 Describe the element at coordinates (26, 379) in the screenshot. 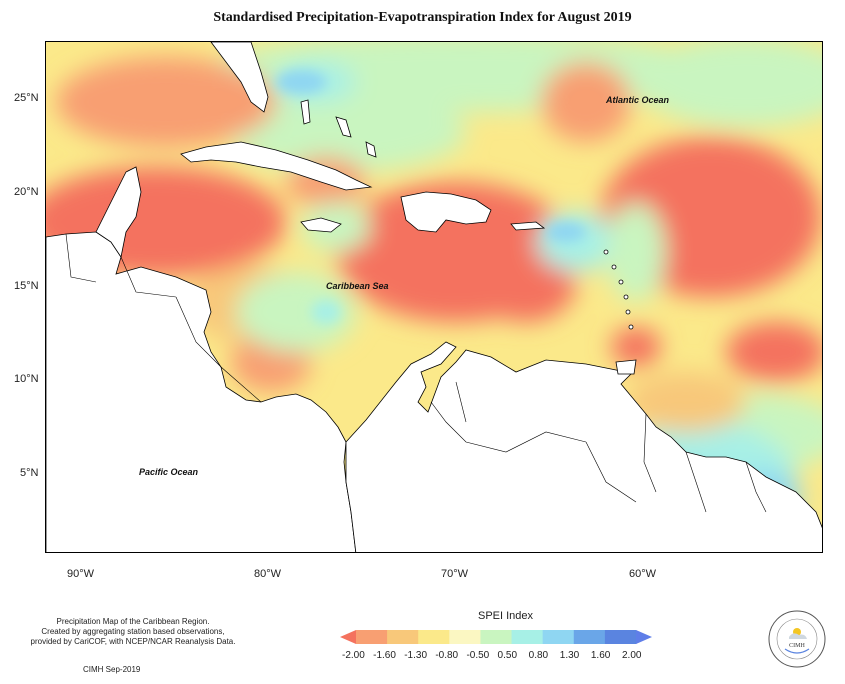

I see `lat-tick-10n: 10°N` at that location.